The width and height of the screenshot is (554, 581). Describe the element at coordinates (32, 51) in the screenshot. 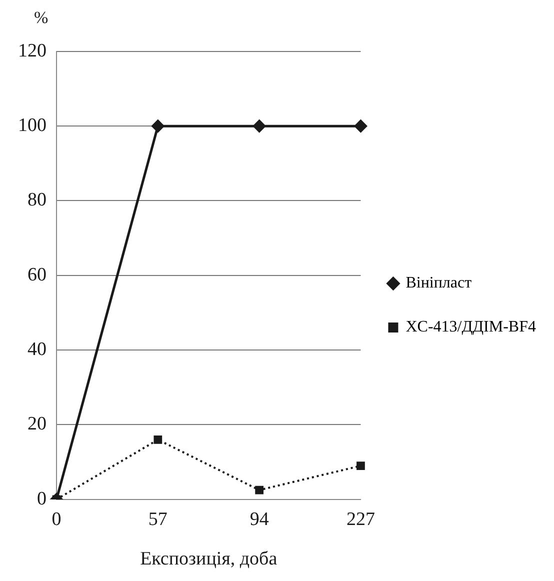

I see `y-tick-label: 120` at that location.